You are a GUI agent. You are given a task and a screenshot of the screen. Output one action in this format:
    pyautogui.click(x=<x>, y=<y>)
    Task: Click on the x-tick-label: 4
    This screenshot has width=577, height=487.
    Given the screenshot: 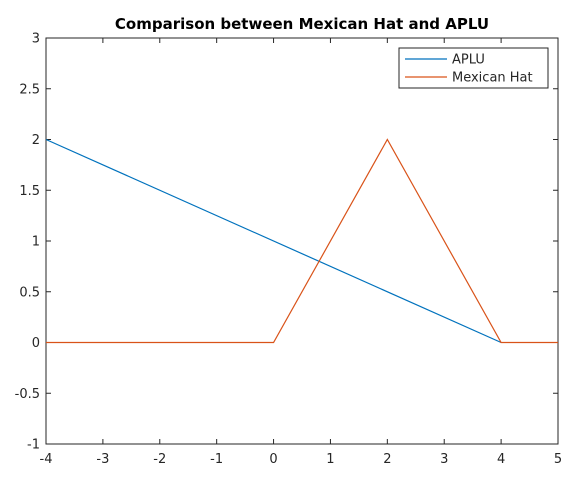 What is the action you would take?
    pyautogui.click(x=501, y=459)
    